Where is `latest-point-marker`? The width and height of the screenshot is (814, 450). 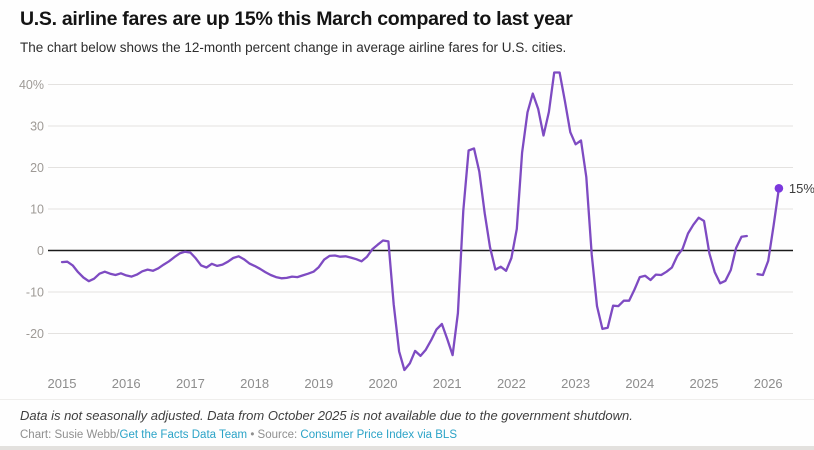
latest-point-marker is located at coordinates (779, 188).